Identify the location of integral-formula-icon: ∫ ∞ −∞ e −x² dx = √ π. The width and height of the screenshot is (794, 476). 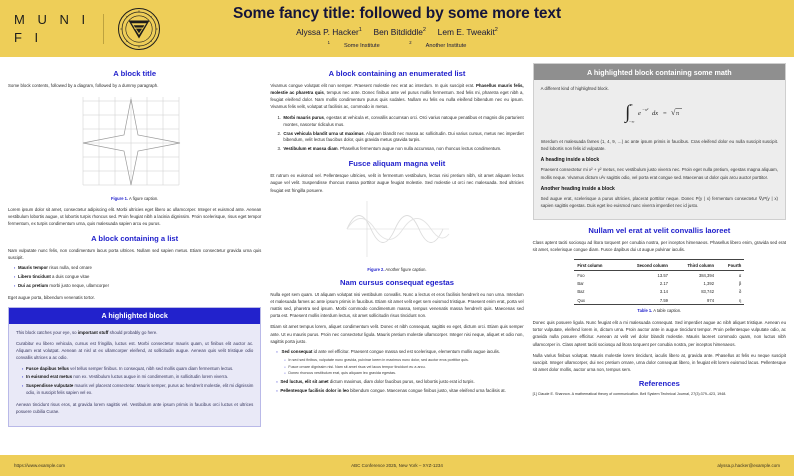
(653, 113).